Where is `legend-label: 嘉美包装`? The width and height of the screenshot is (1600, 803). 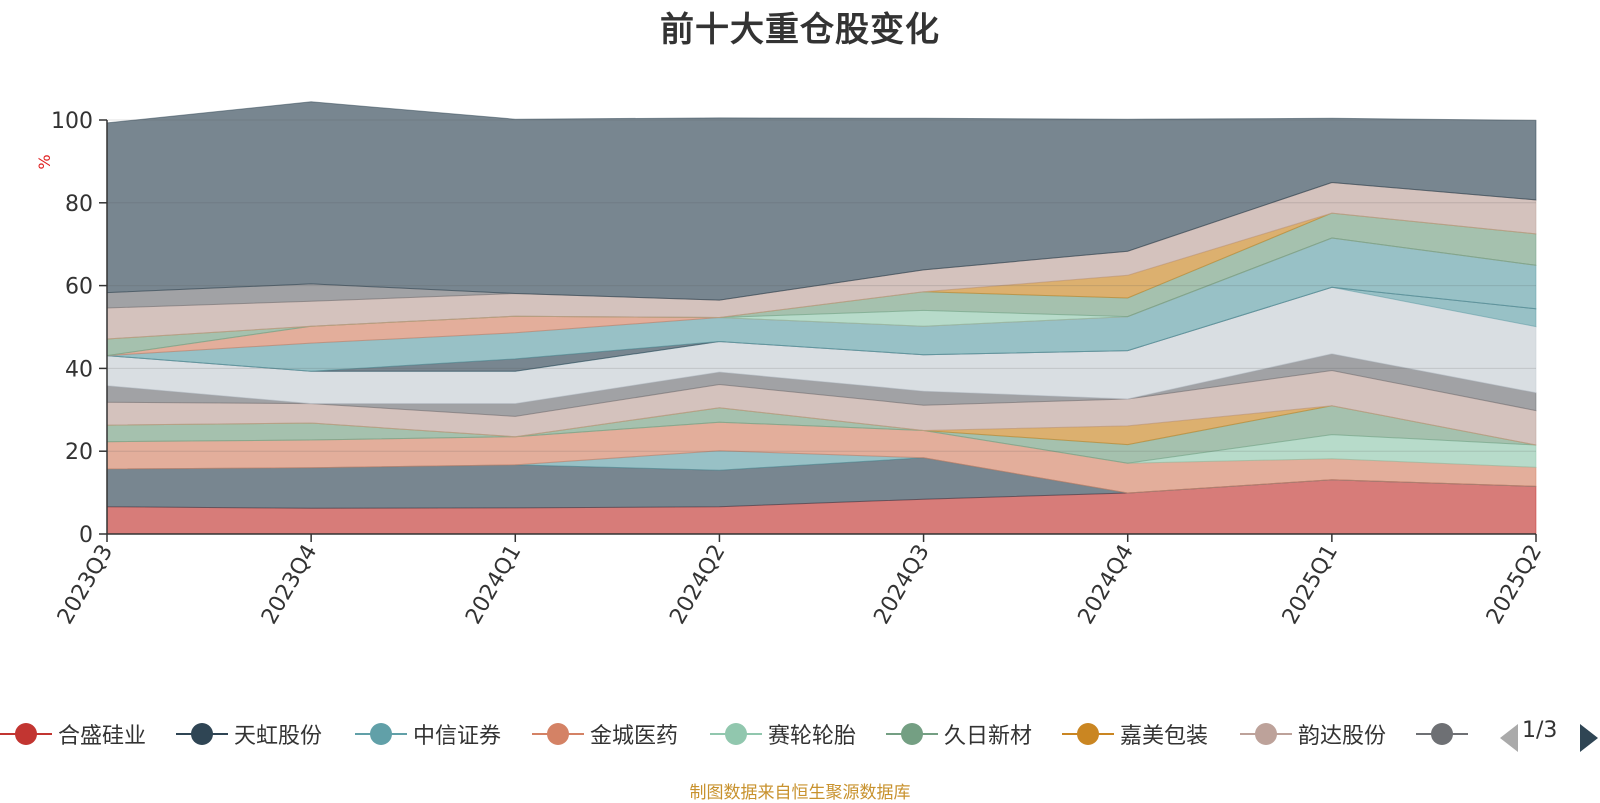
legend-label: 嘉美包装 is located at coordinates (1164, 736).